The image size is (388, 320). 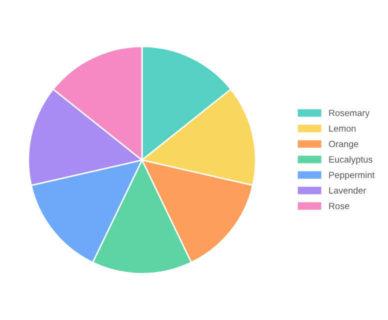 What do you see at coordinates (350, 160) in the screenshot?
I see `legend-label: Eucalyptus` at bounding box center [350, 160].